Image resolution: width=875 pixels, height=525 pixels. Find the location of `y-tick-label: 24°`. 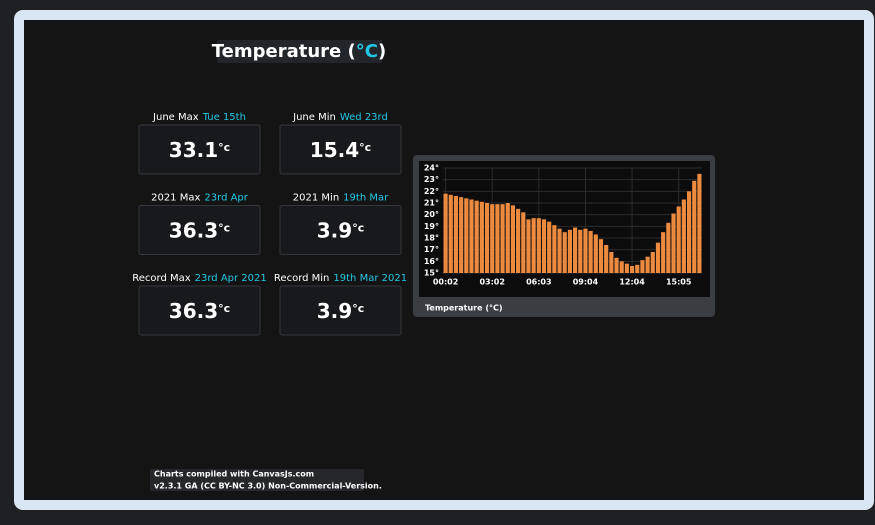

y-tick-label: 24° is located at coordinates (431, 168).